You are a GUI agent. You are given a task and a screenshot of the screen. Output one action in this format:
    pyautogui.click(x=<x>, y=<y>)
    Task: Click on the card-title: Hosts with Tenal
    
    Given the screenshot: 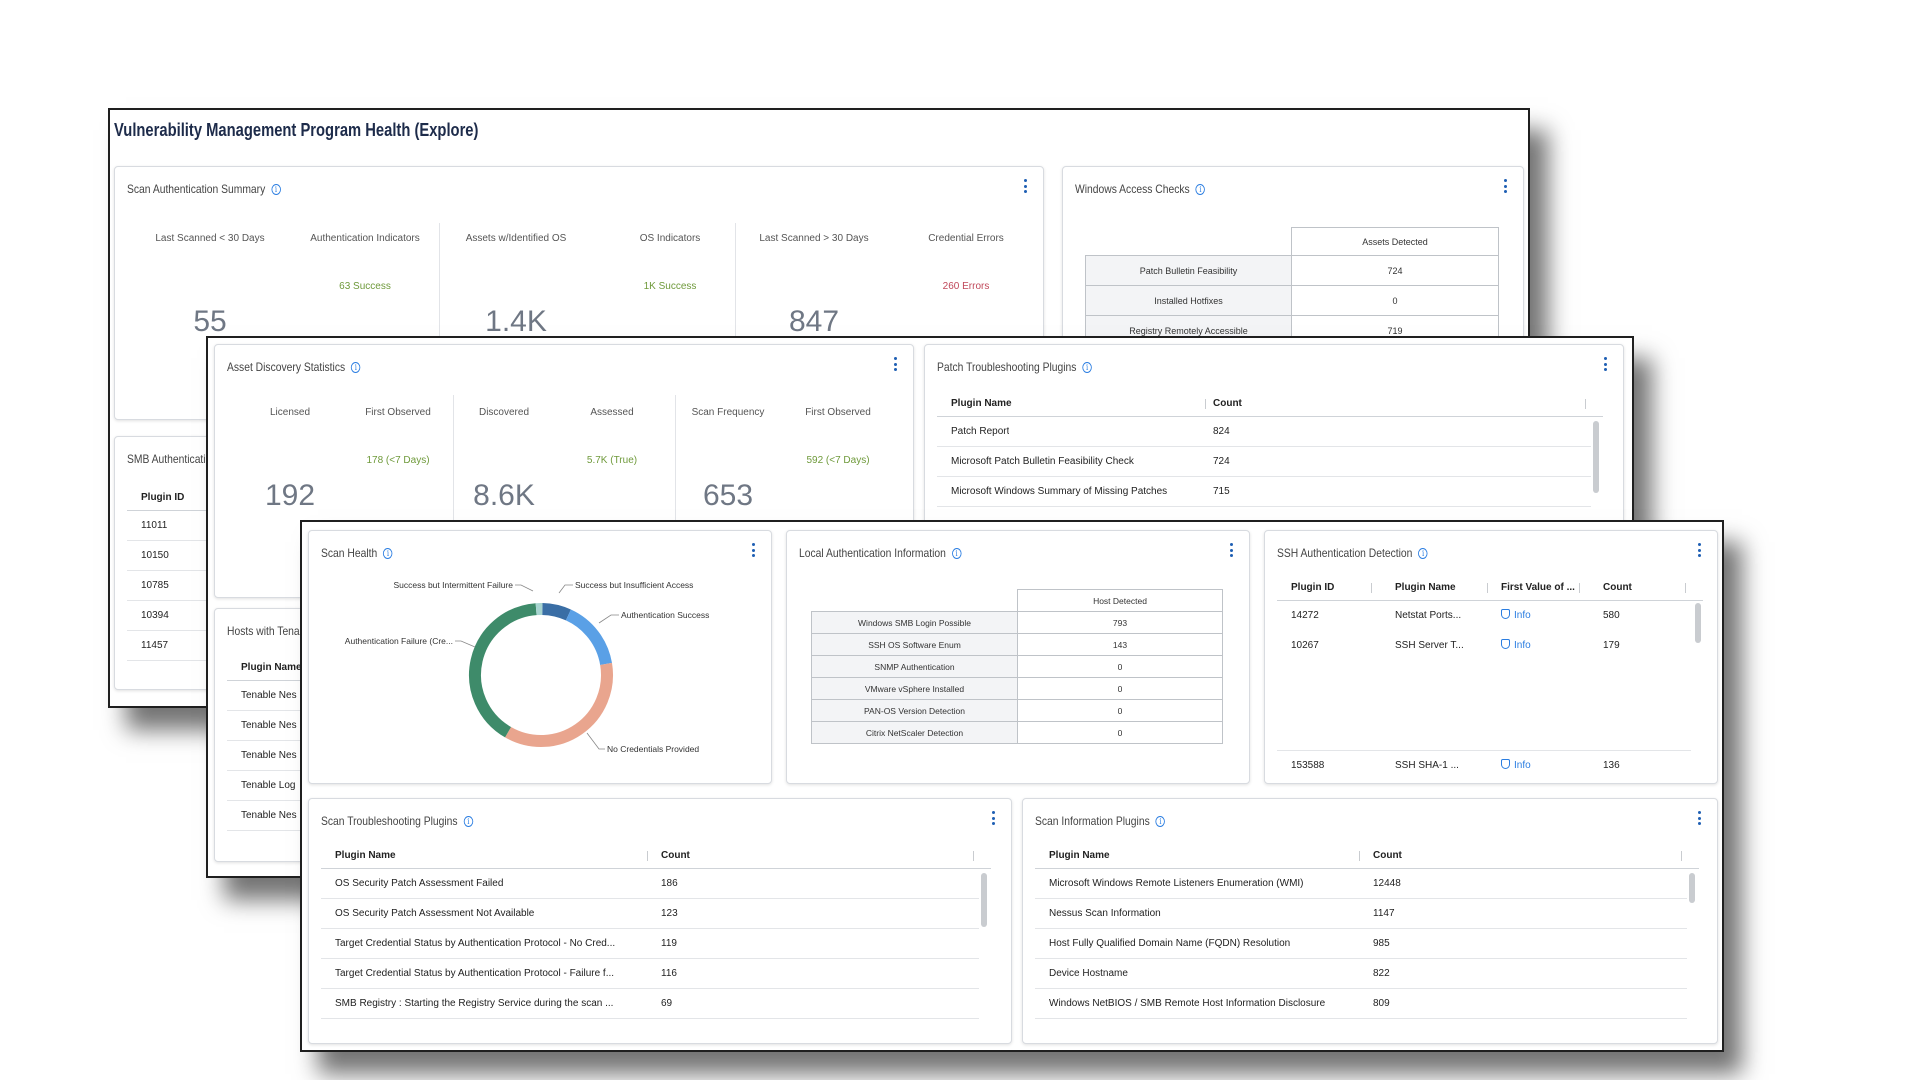 What is the action you would take?
    pyautogui.click(x=264, y=631)
    